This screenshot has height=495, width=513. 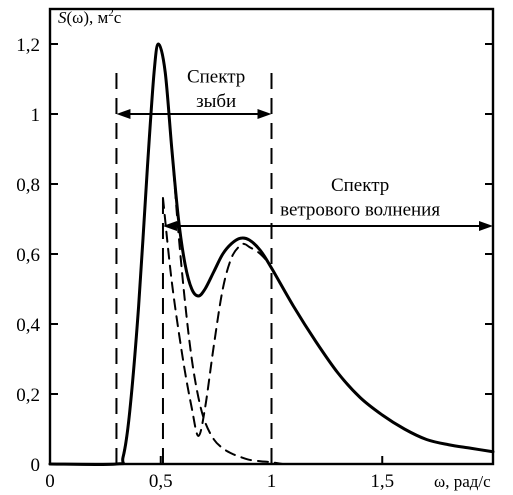 I want to click on x-axis-label: ω, рад/с, so click(x=462, y=481).